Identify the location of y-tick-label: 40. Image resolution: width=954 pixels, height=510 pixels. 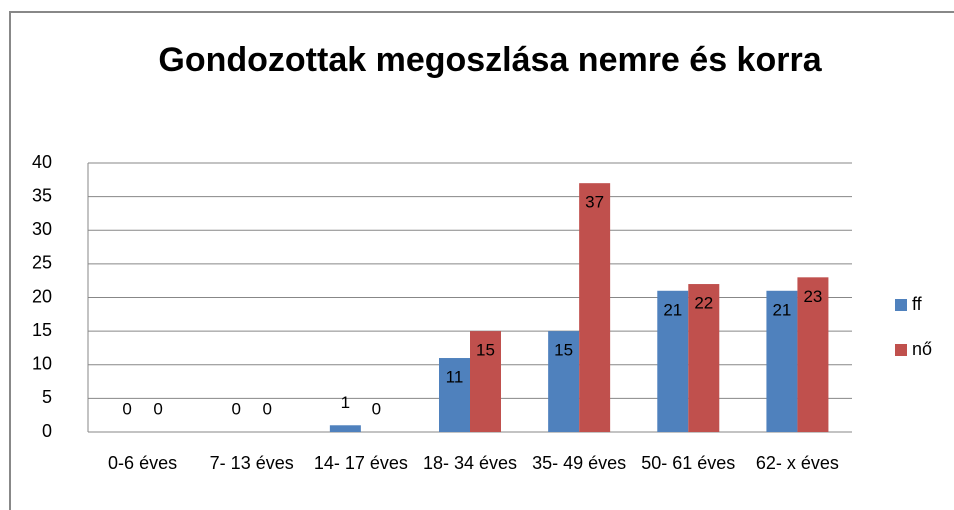
(42, 162).